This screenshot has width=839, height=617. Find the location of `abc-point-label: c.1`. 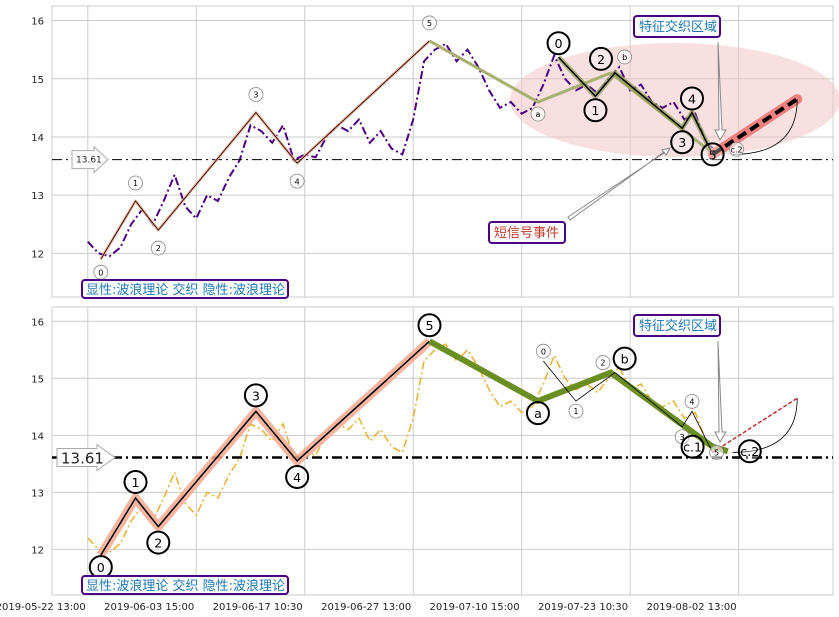

abc-point-label: c.1 is located at coordinates (692, 447).